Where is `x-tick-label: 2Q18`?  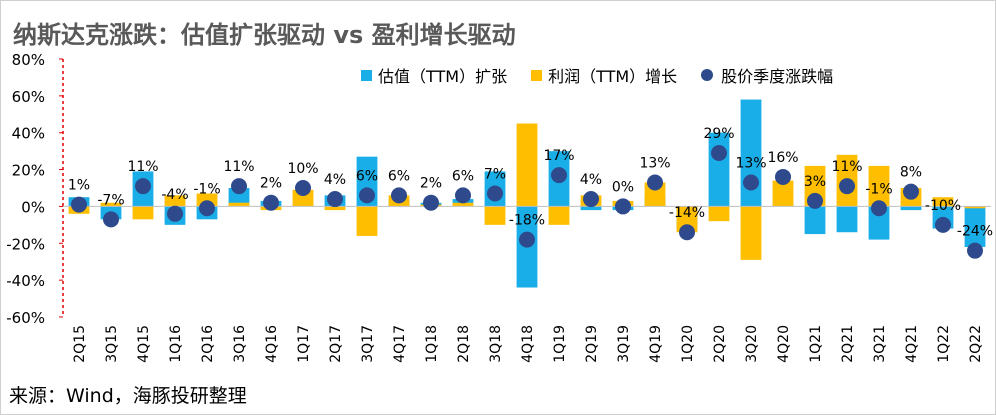
x-tick-label: 2Q18 is located at coordinates (464, 344).